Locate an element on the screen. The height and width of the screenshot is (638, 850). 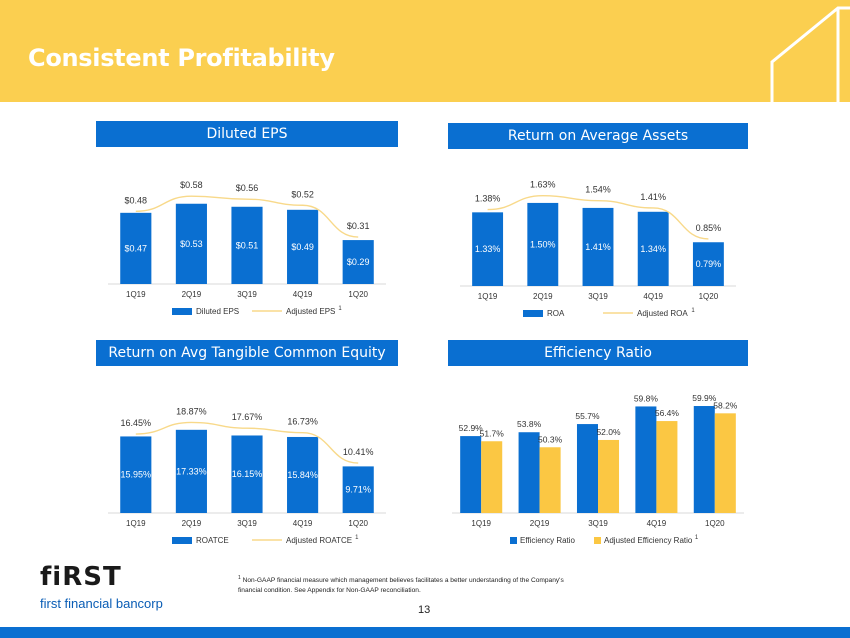
page-number: 13 is located at coordinates (424, 610).